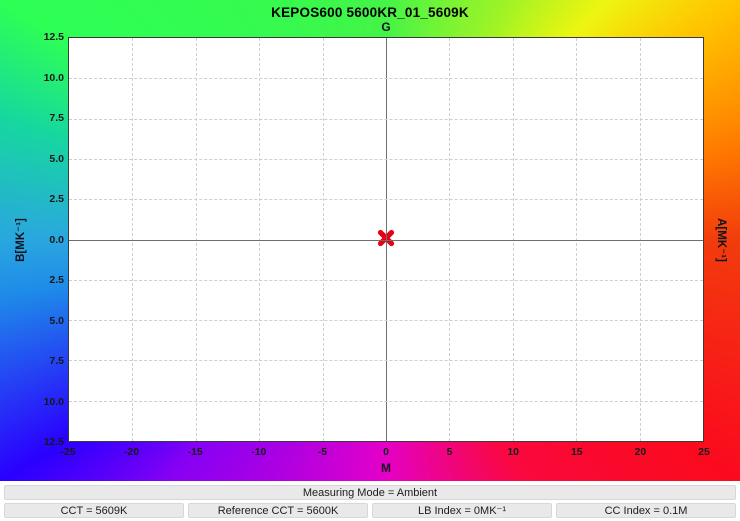 The image size is (740, 521). I want to click on axis-endpoint-amber-wrapper: A[MK⁻¹], so click(721, 239).